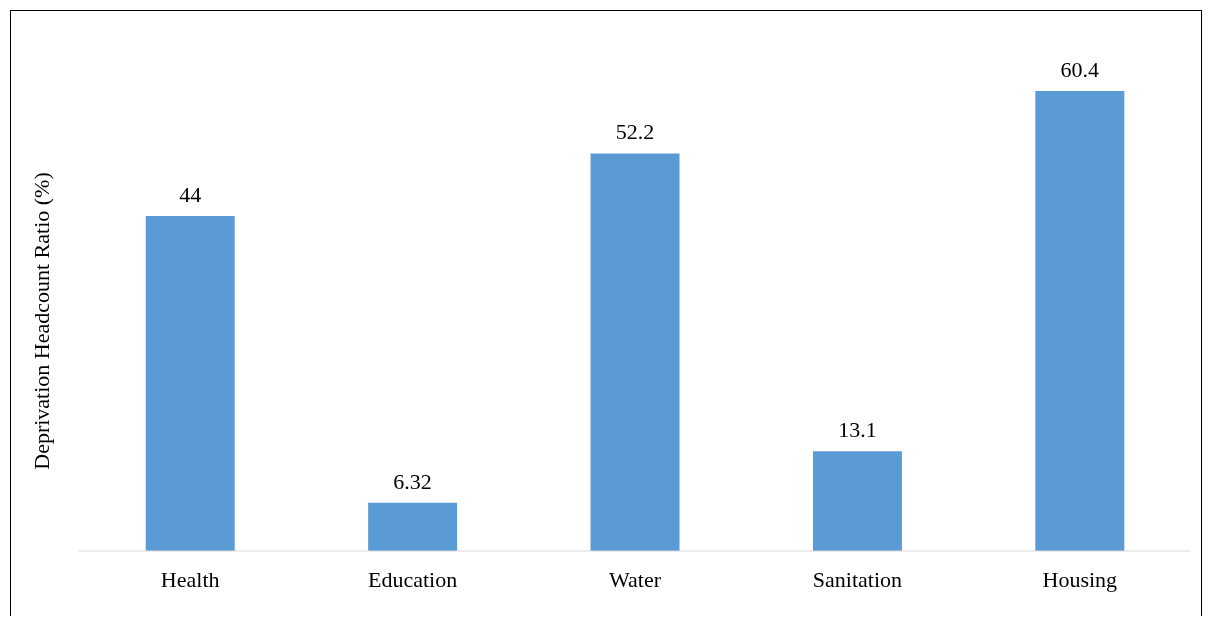 This screenshot has height=617, width=1213. I want to click on y-axis-title: Deprivation Headcount Ratio (%), so click(41, 321).